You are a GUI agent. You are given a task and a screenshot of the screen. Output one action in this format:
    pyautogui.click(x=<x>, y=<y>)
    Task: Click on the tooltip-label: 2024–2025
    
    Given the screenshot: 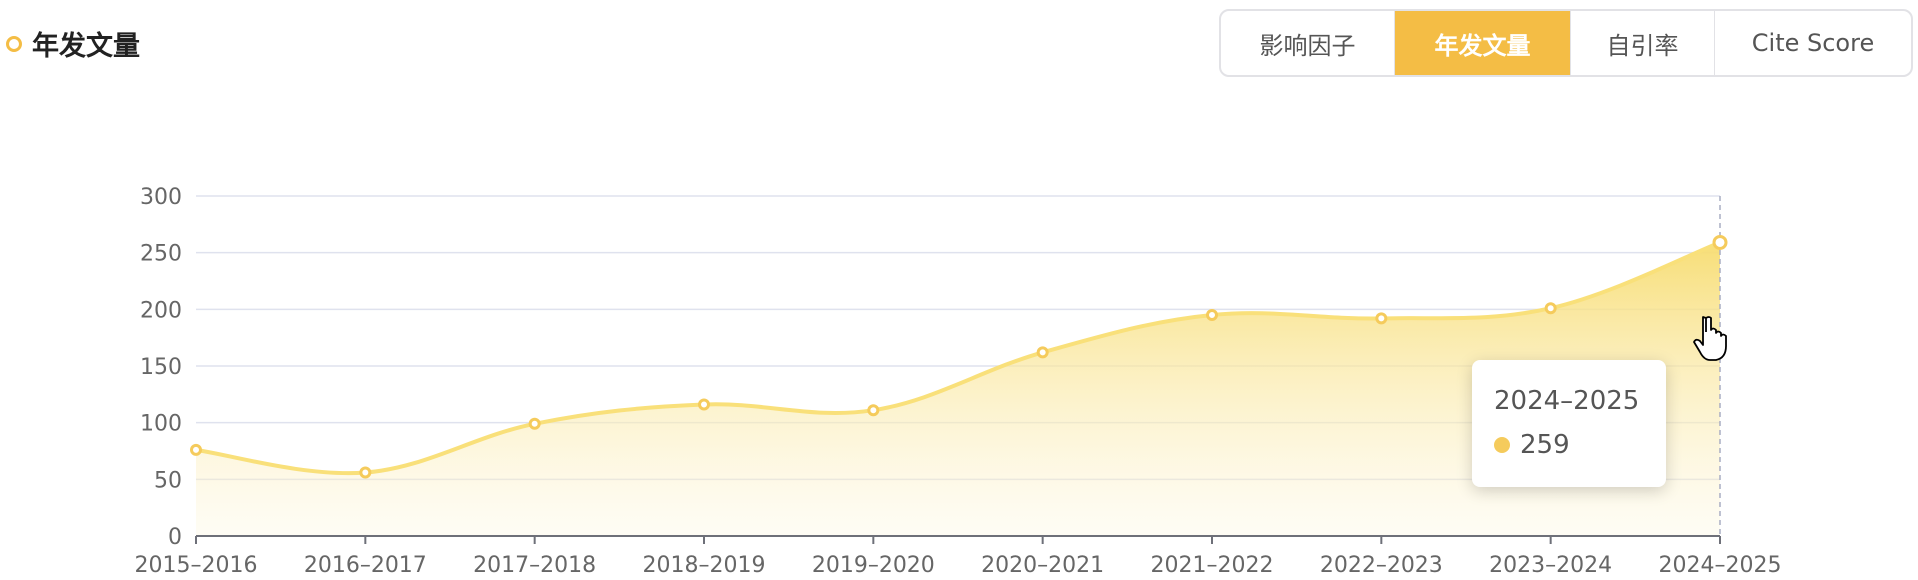 What is the action you would take?
    pyautogui.click(x=1567, y=401)
    